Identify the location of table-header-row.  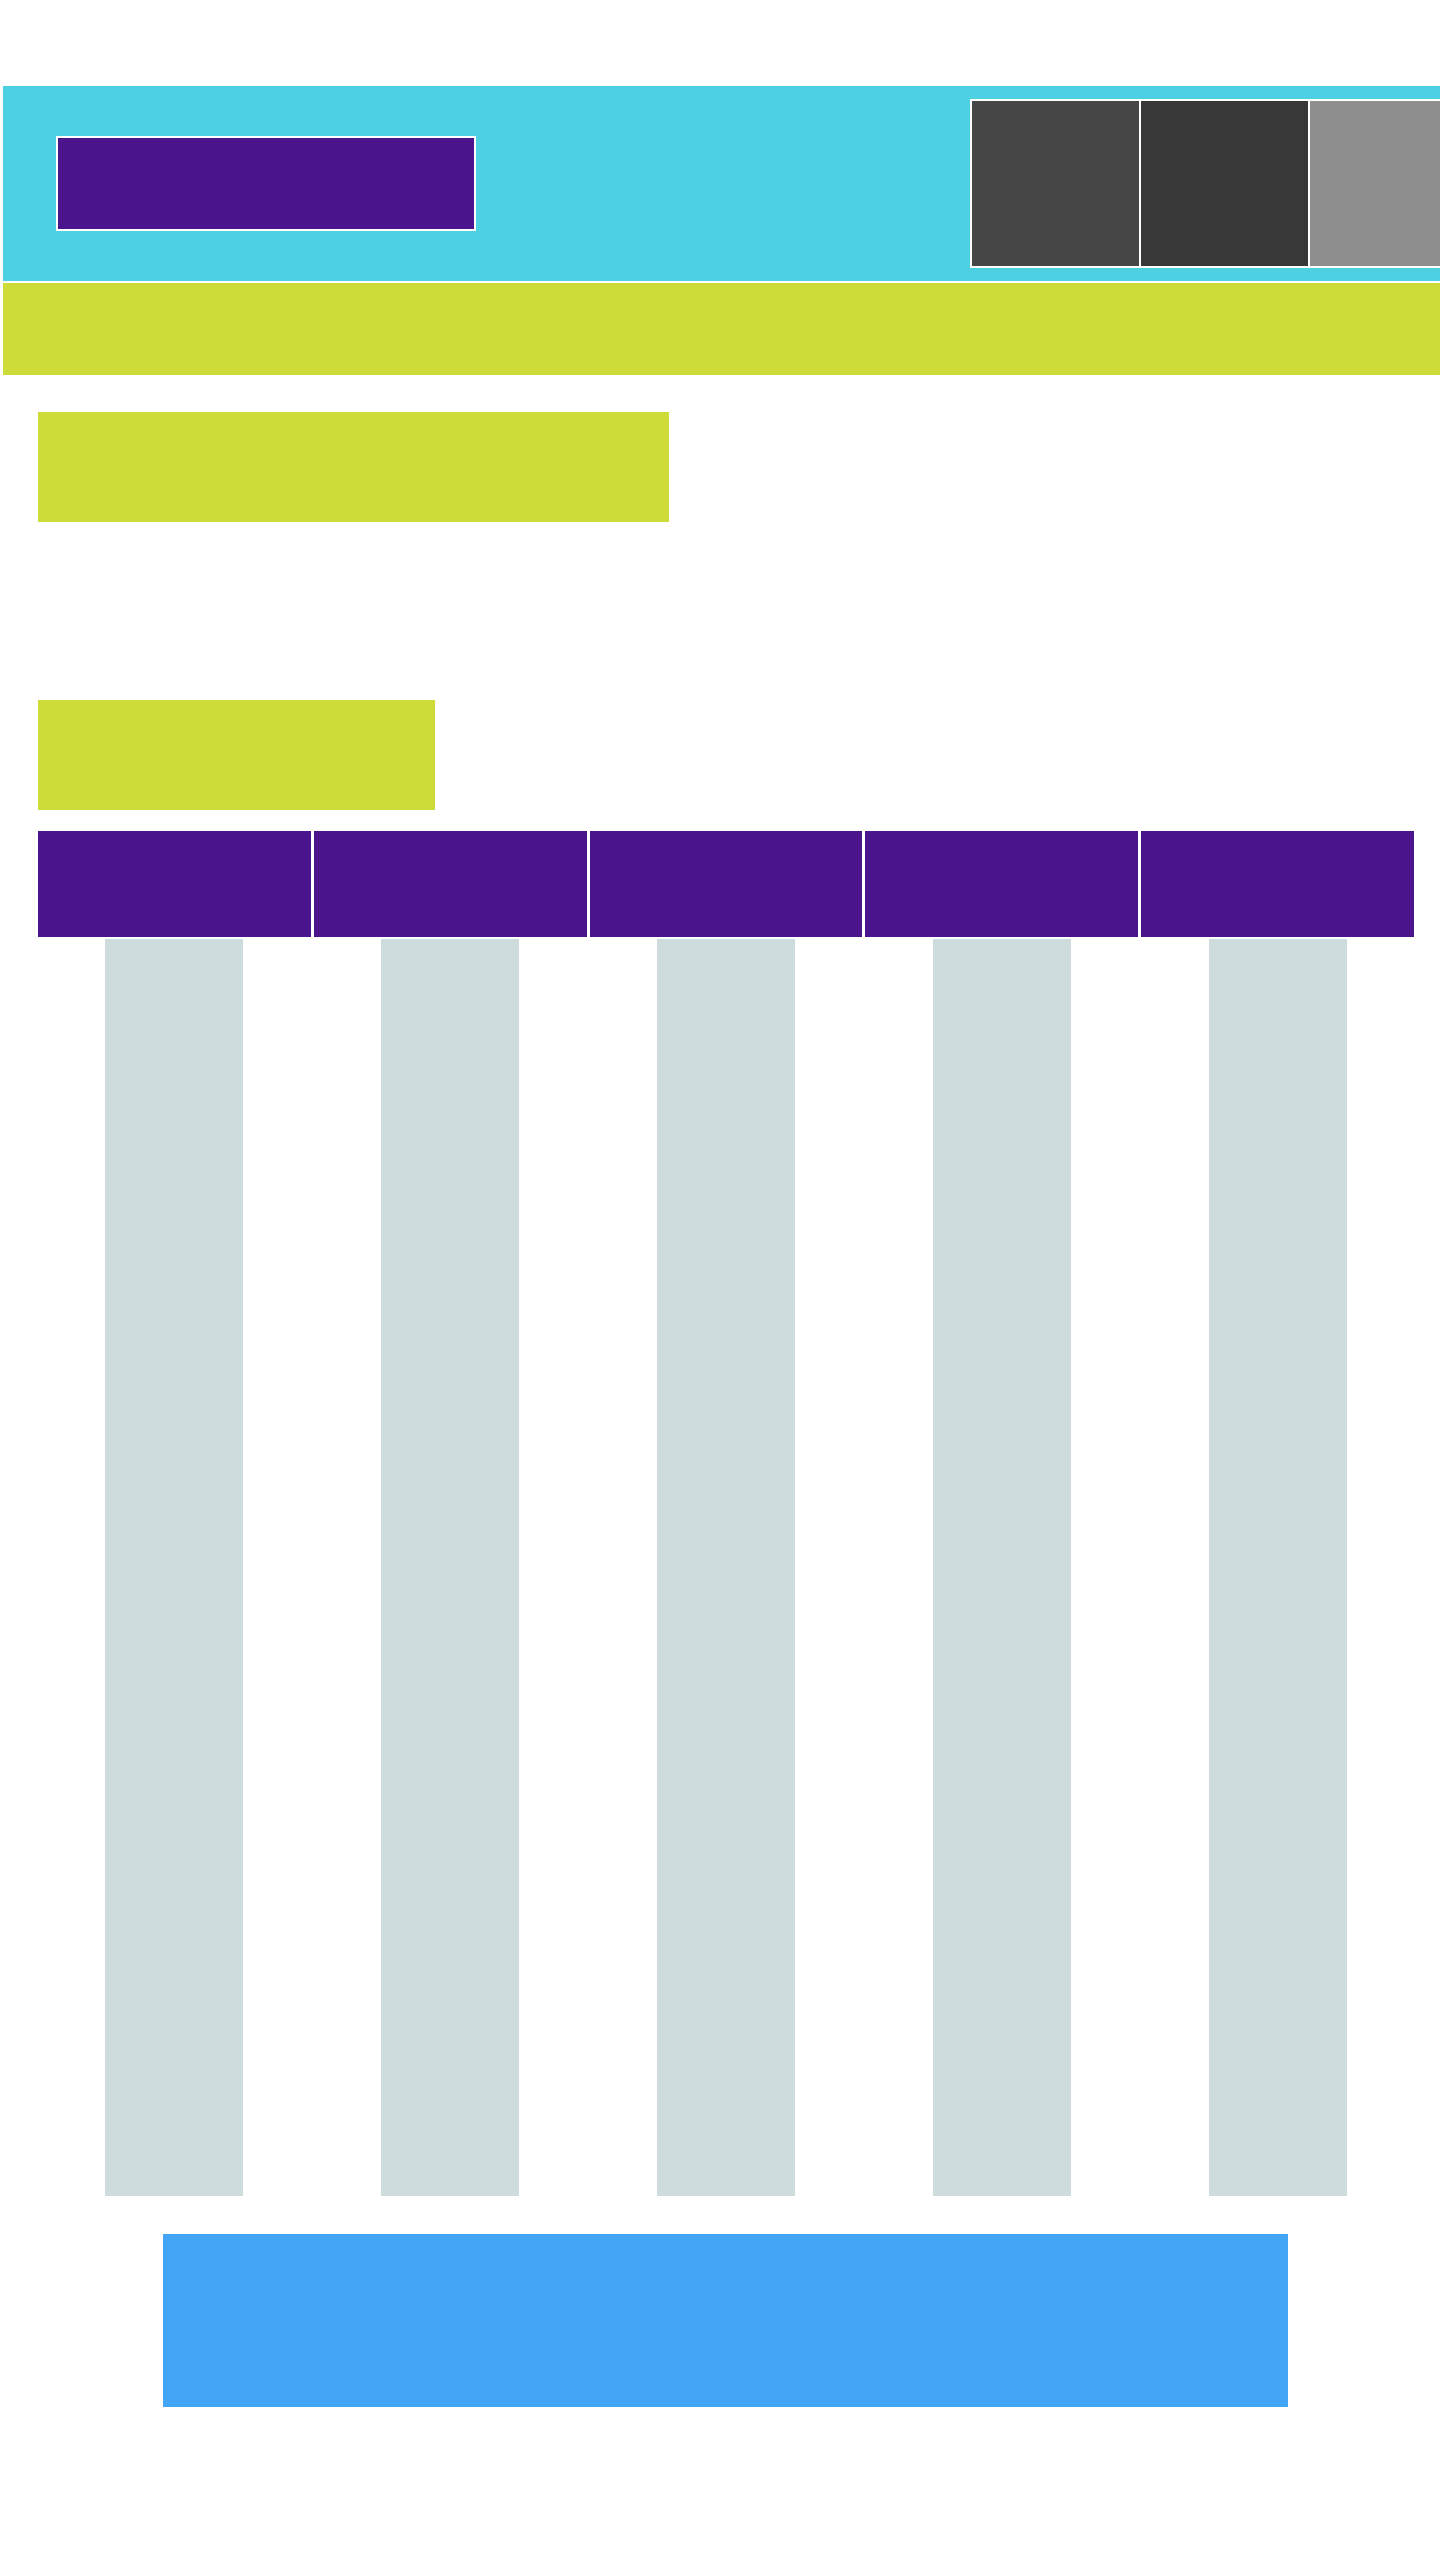
(726, 884).